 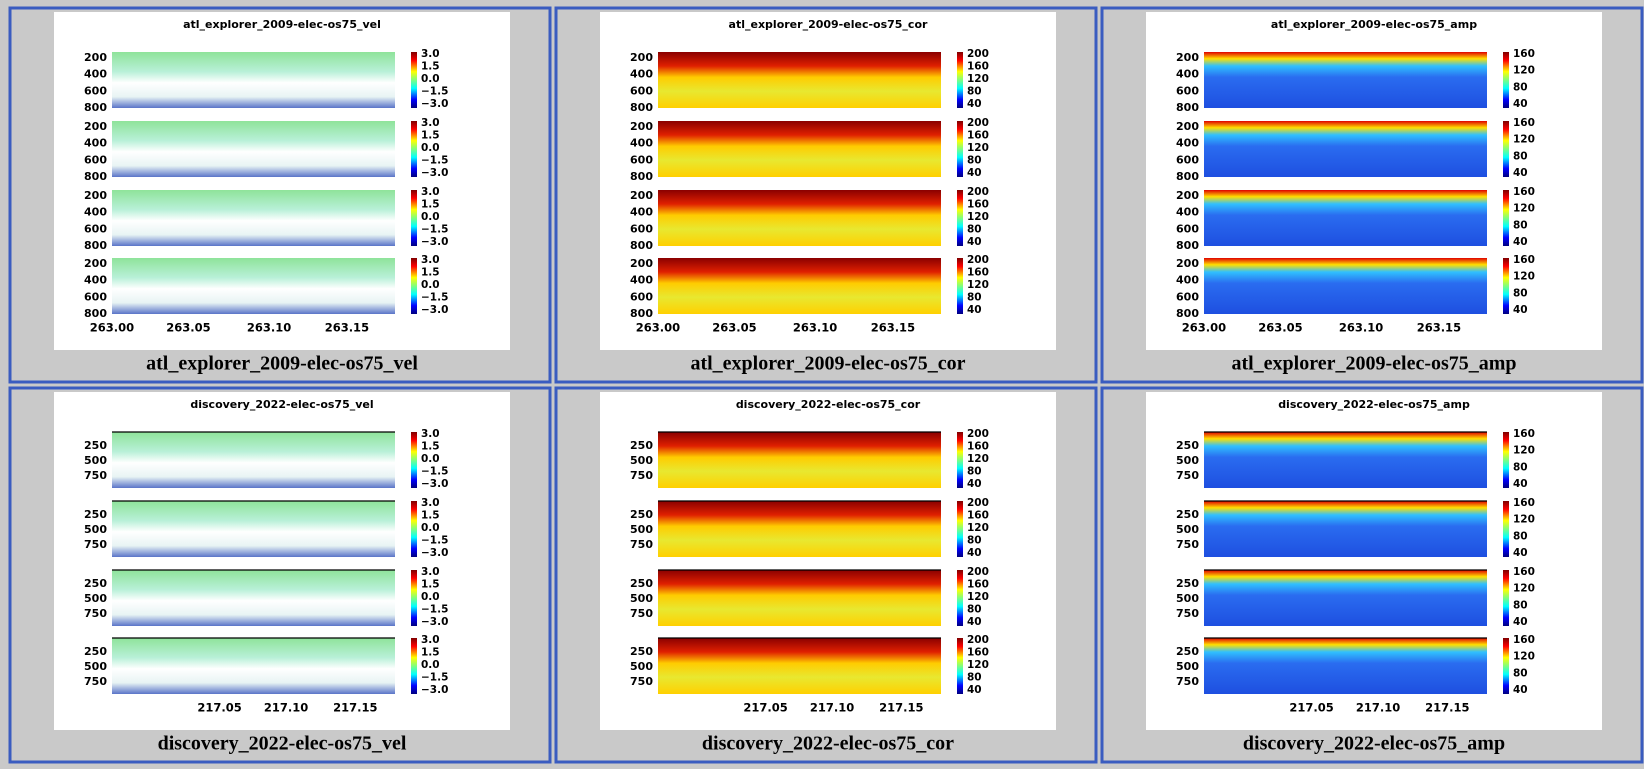 What do you see at coordinates (734, 328) in the screenshot?
I see `x-tick-label: 263.05` at bounding box center [734, 328].